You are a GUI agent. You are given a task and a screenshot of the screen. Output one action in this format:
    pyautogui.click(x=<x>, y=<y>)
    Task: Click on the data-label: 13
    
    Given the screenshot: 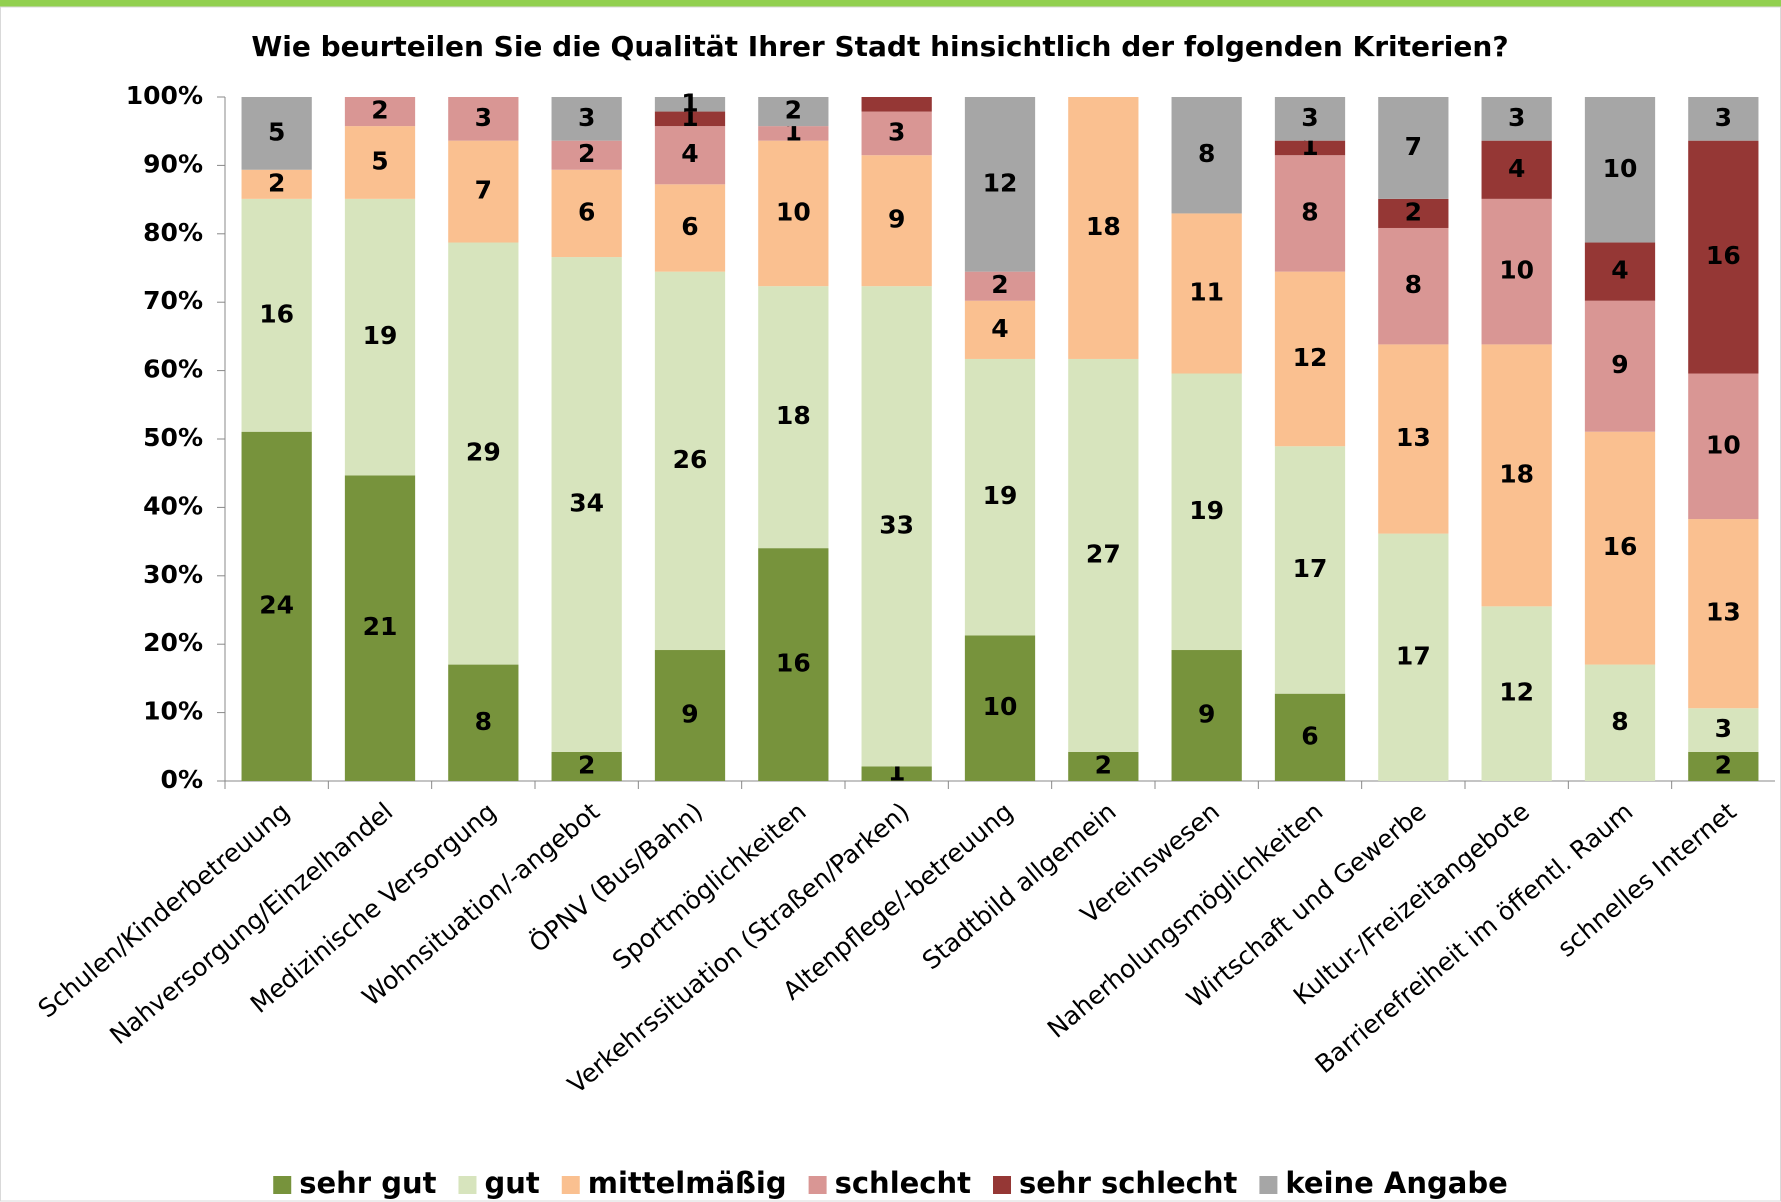 What is the action you would take?
    pyautogui.click(x=1723, y=612)
    